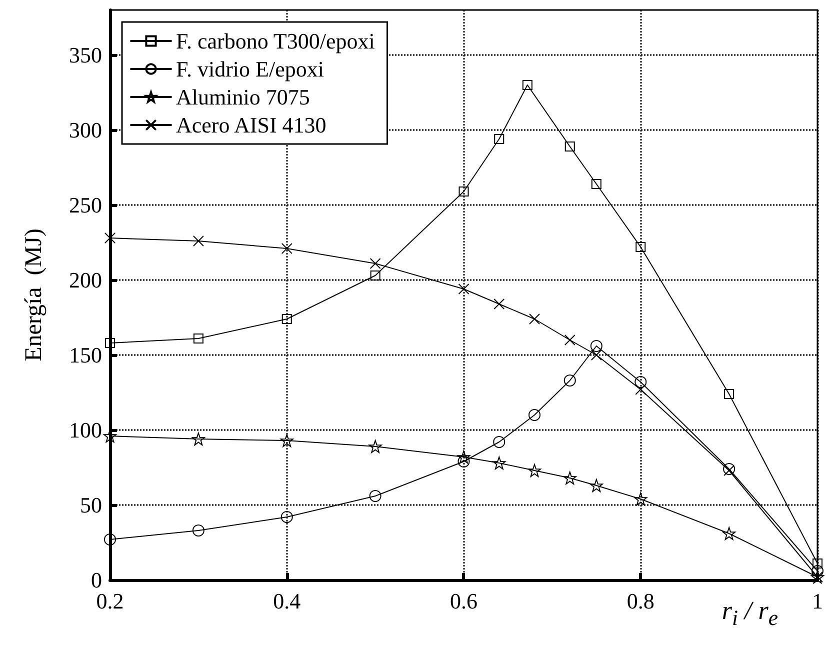  Describe the element at coordinates (750, 613) in the screenshot. I see `x-axis-title: r$_{i}$ / r$_{e}$` at that location.